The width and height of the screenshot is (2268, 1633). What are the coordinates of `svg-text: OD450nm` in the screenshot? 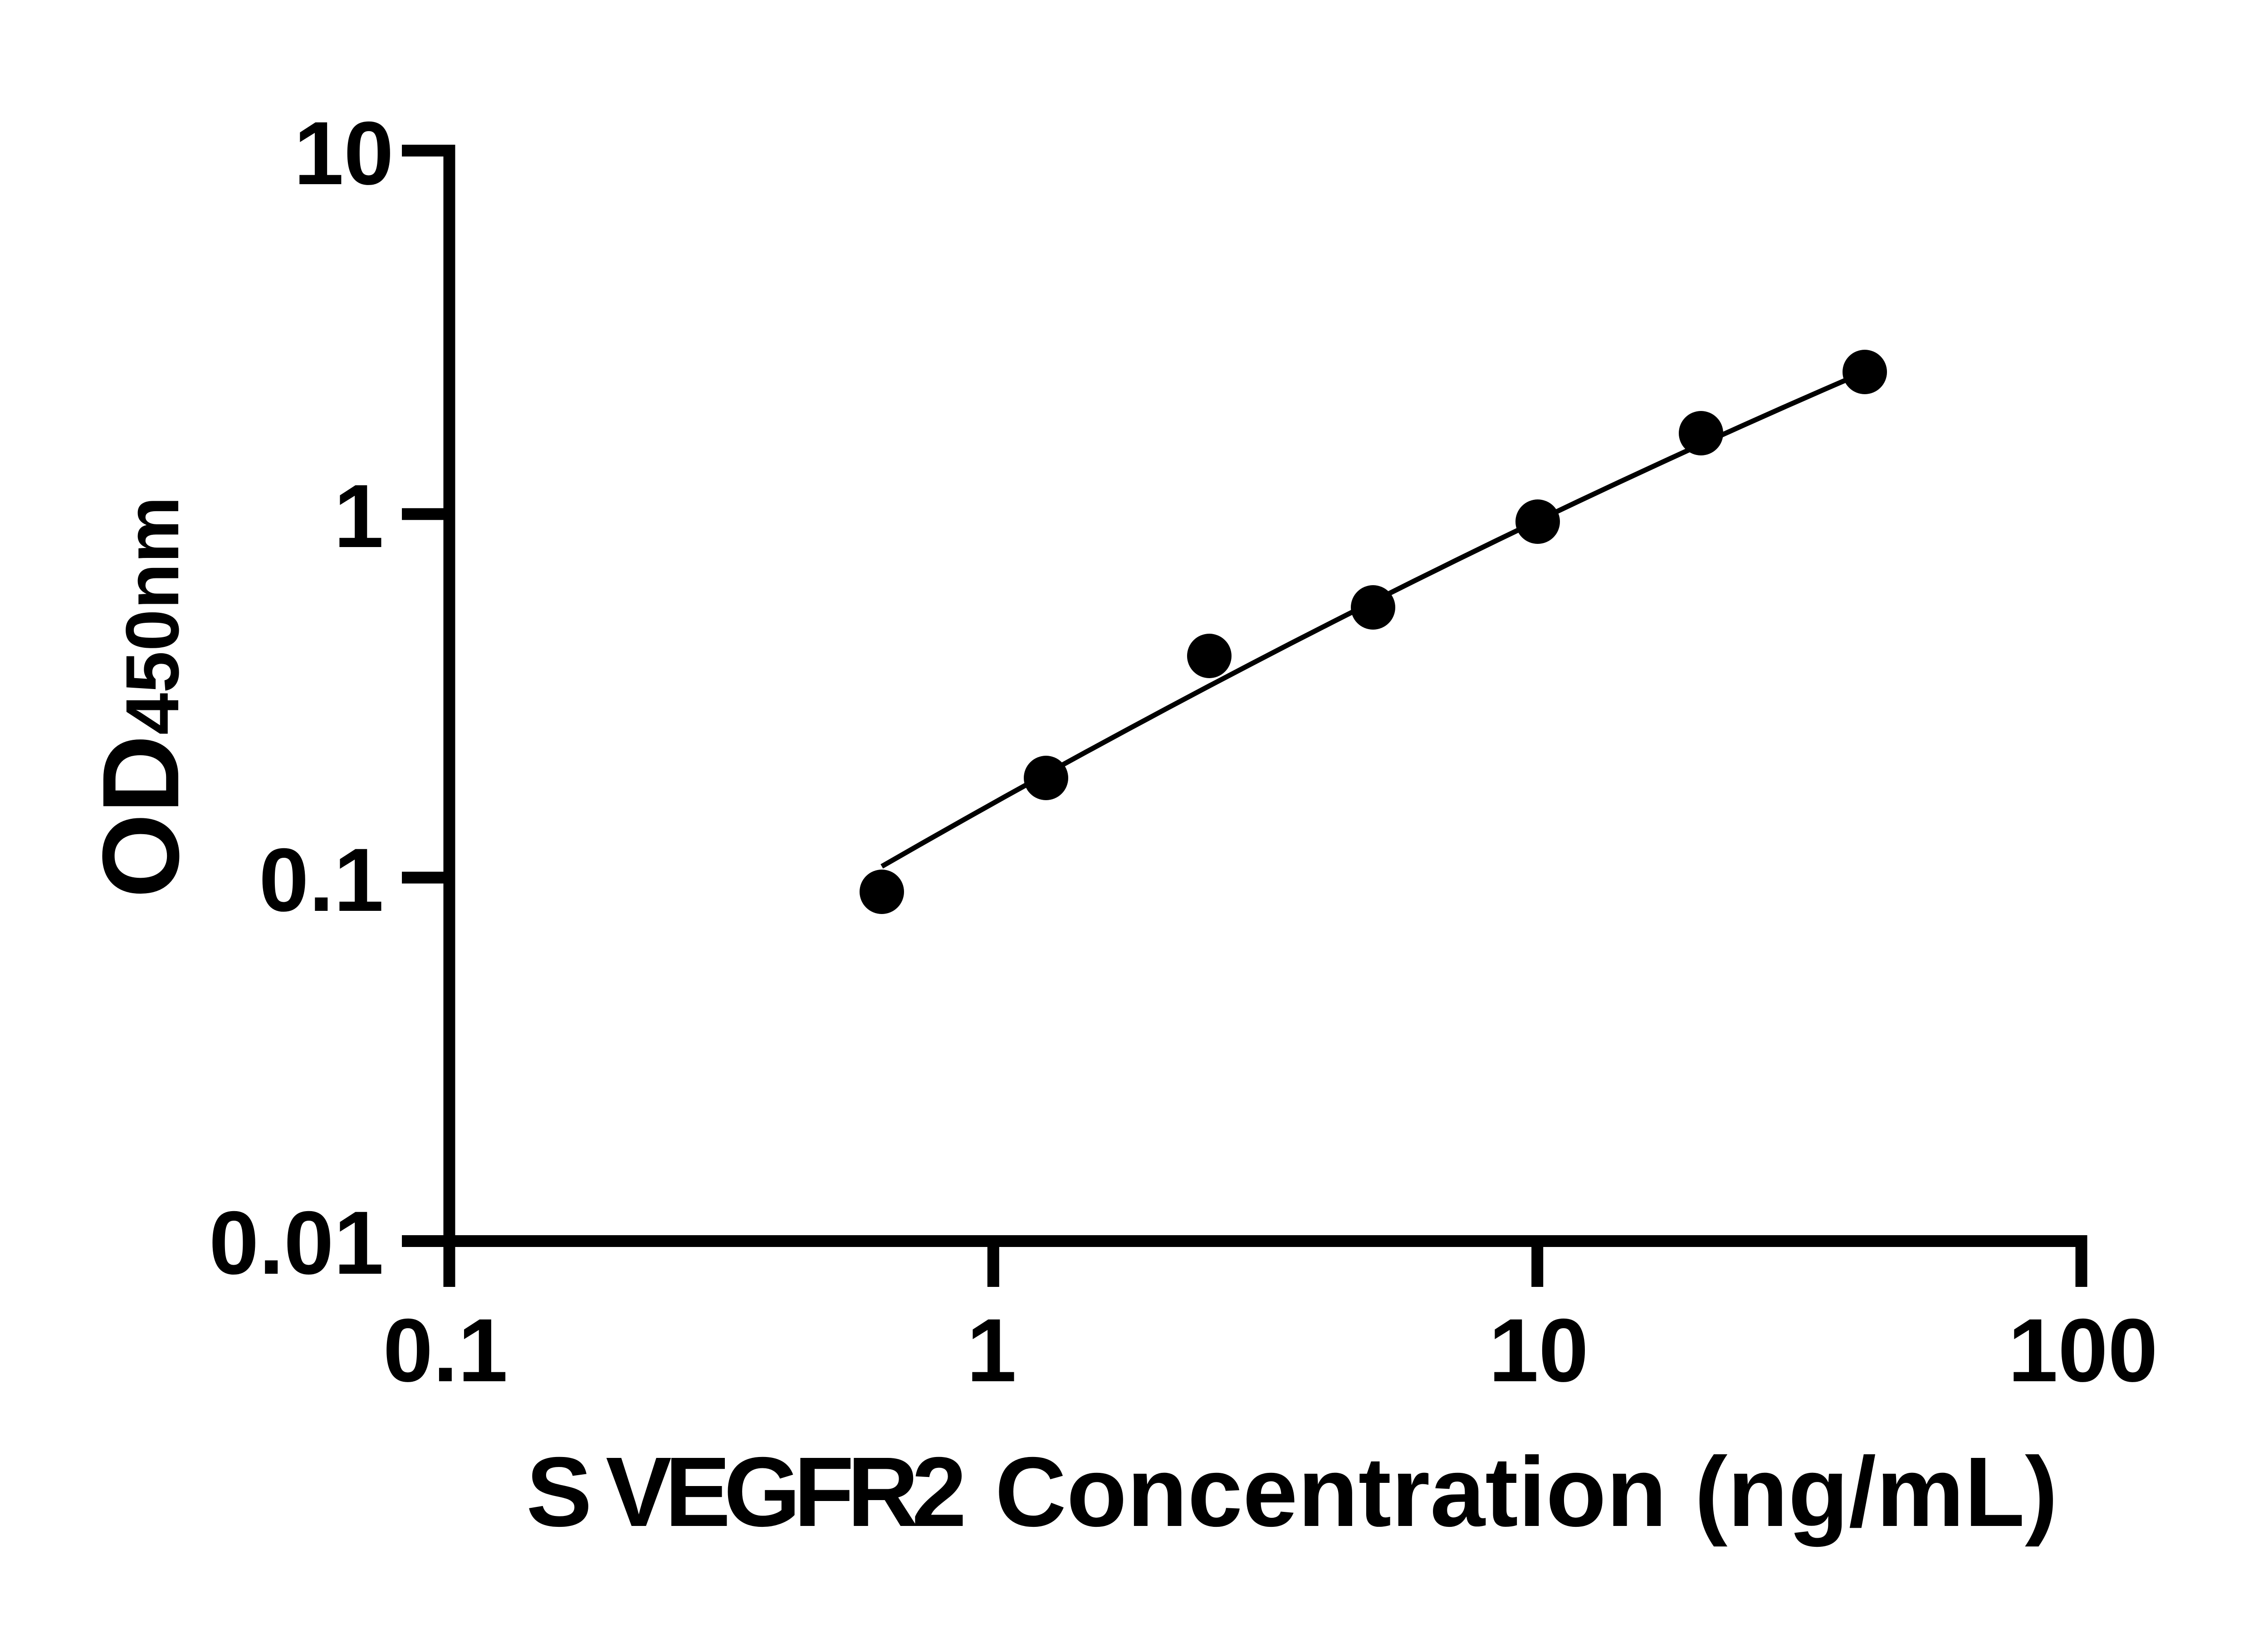 It's located at (140, 697).